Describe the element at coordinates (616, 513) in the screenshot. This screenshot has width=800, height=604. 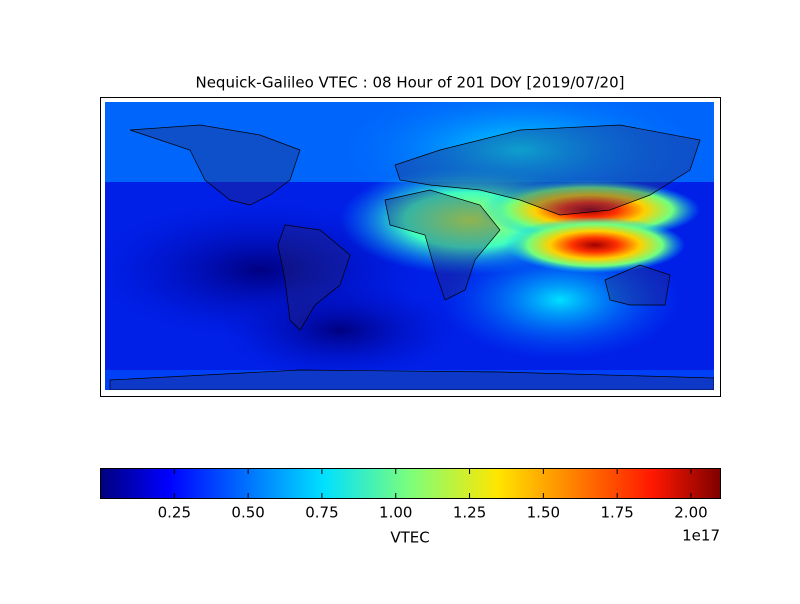
I see `colorbar-tick-label: 1.75` at that location.